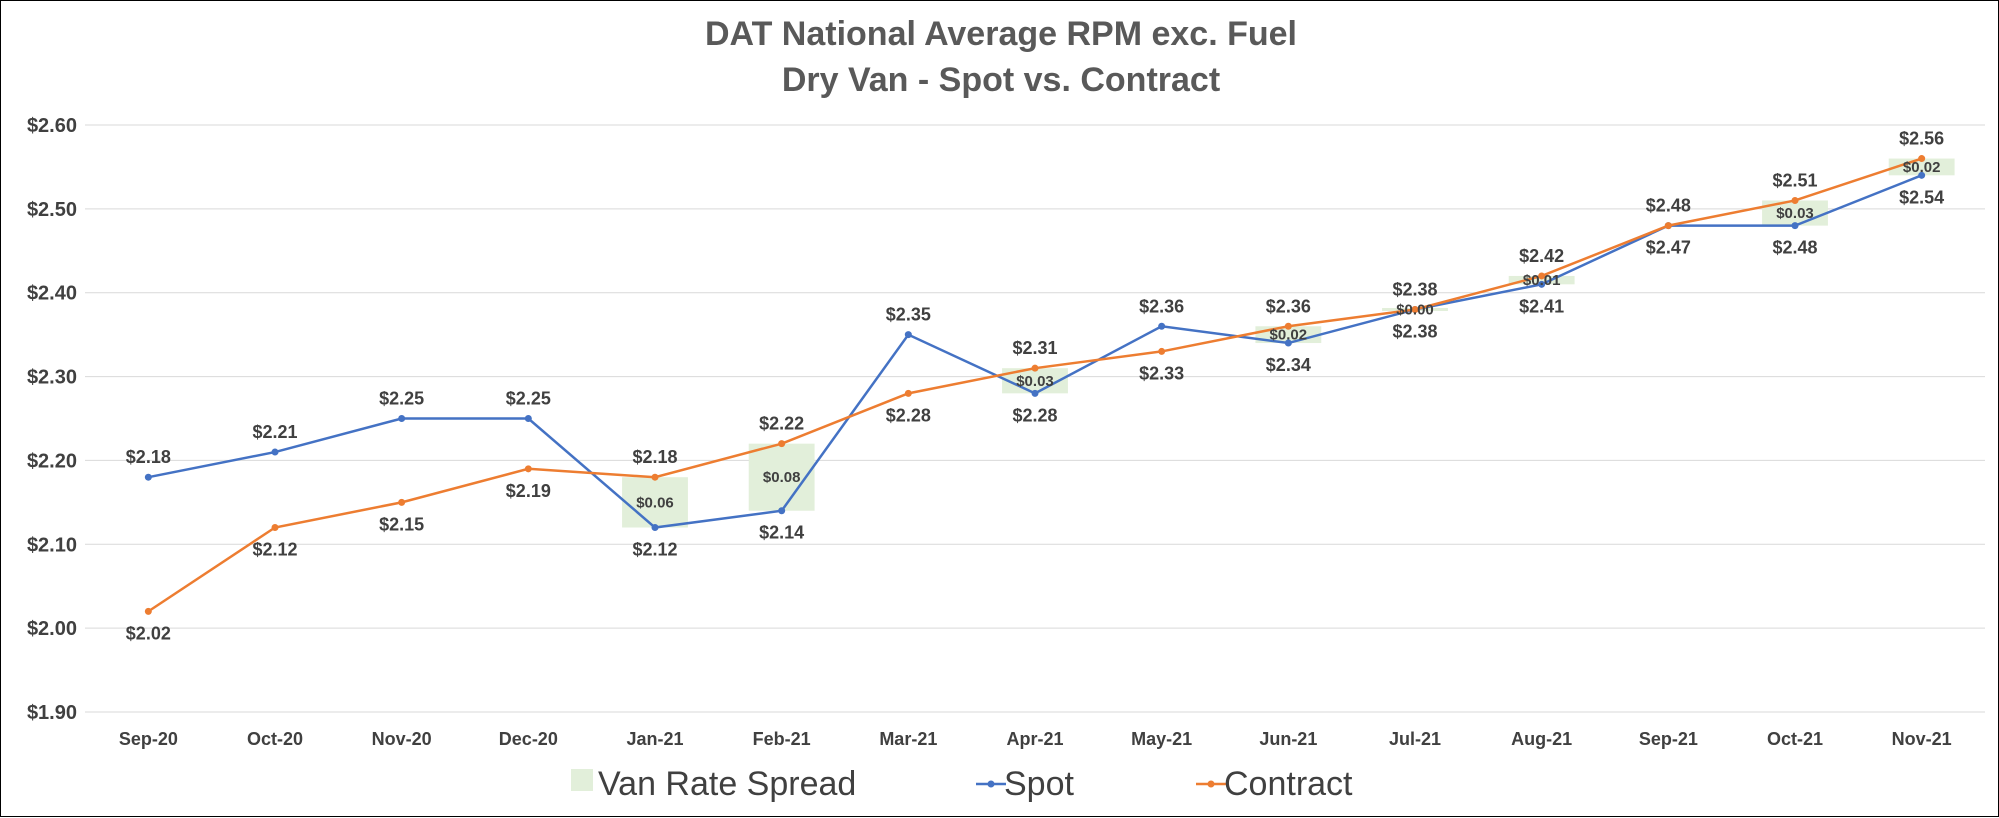 The height and width of the screenshot is (818, 1999). Describe the element at coordinates (1668, 206) in the screenshot. I see `data-label-contract: $2.48` at that location.